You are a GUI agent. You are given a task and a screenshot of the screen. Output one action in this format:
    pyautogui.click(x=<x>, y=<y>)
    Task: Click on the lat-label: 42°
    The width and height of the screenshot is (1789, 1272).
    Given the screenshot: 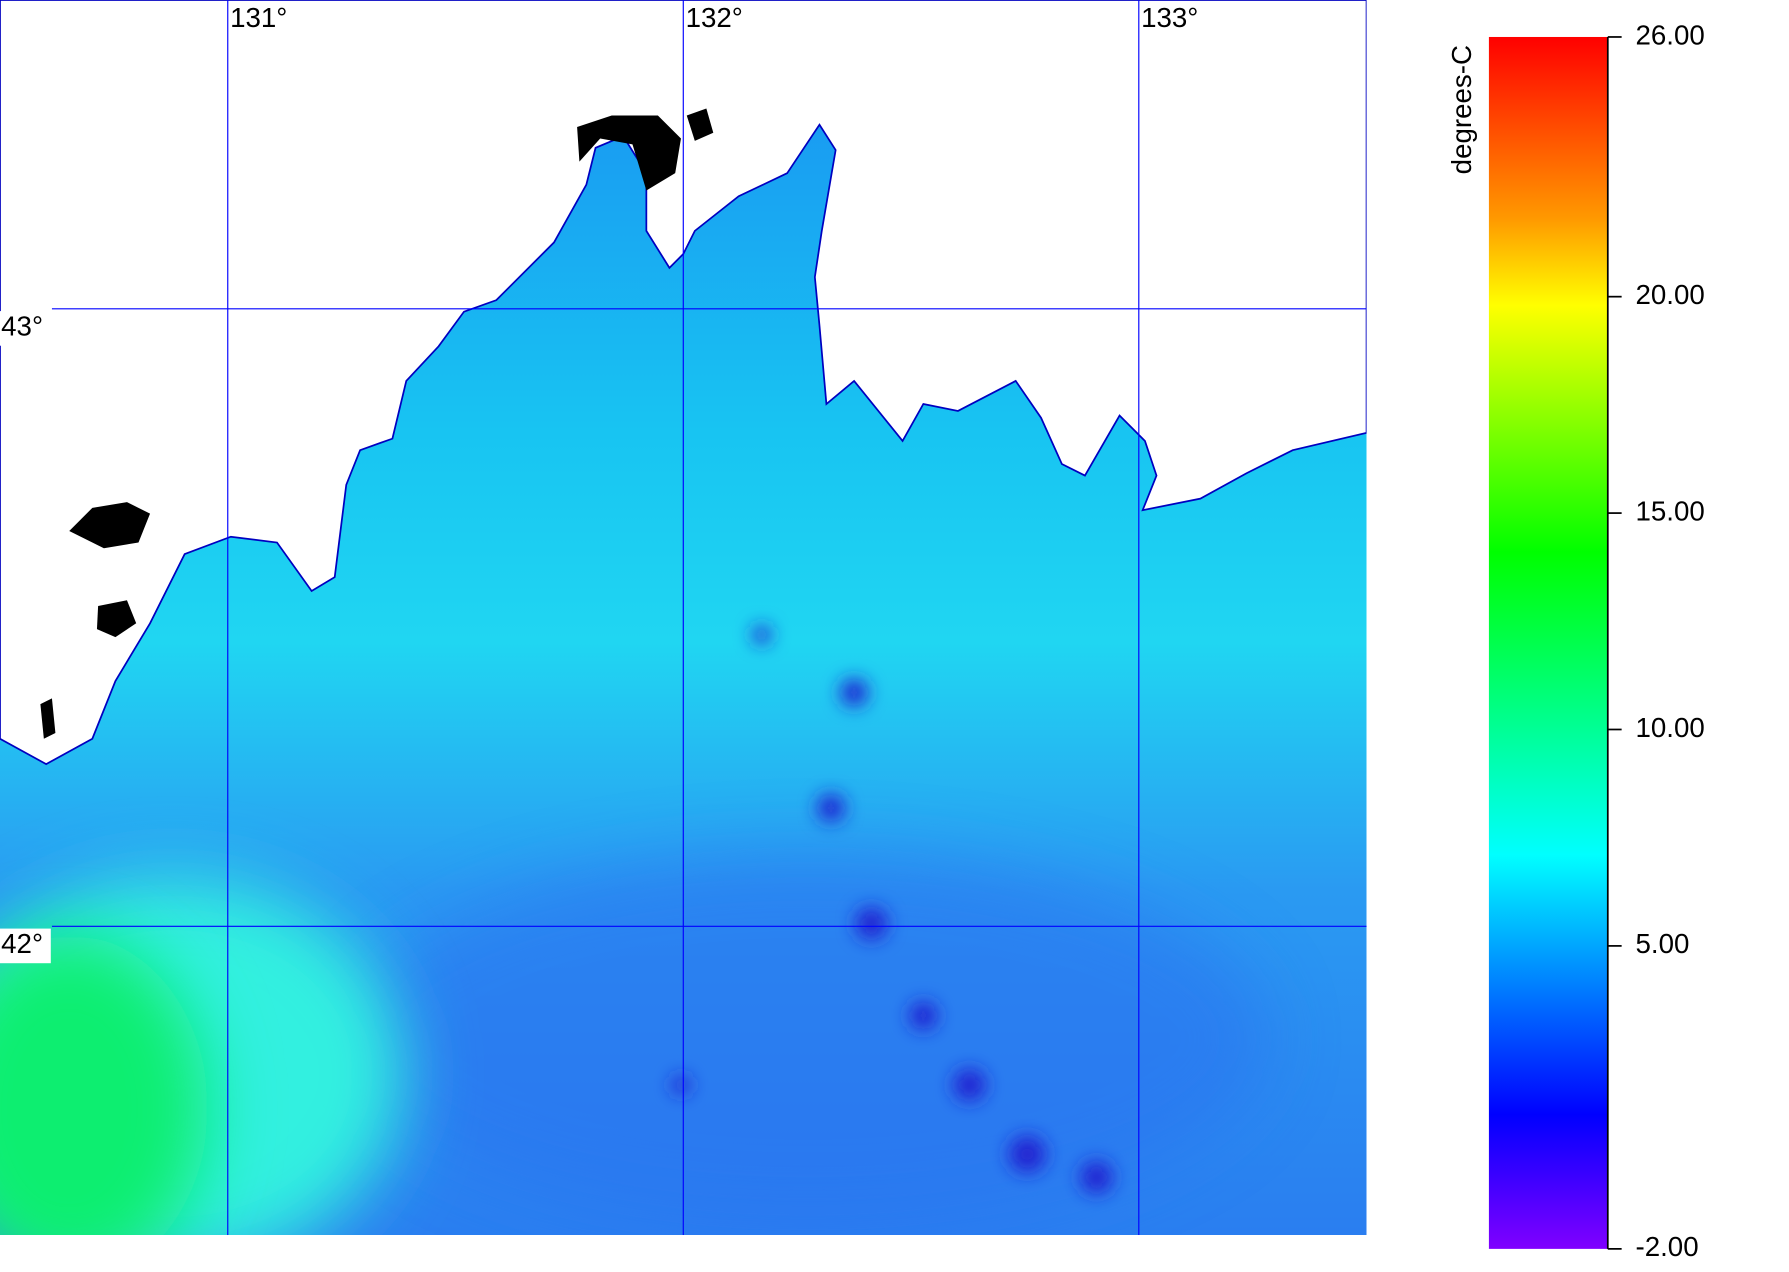 What is the action you would take?
    pyautogui.click(x=22, y=943)
    